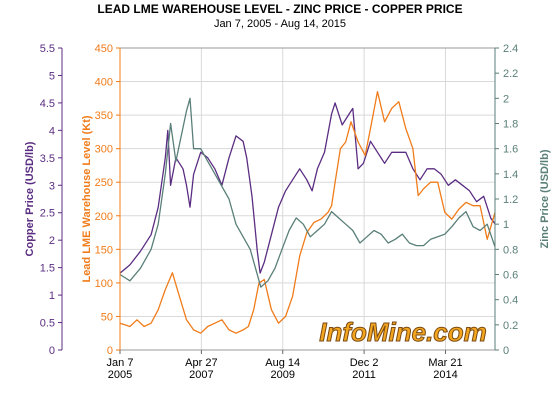 This screenshot has height=400, width=560. What do you see at coordinates (30, 198) in the screenshot?
I see `copper-axis-label: Copper Price (USD/lb)` at bounding box center [30, 198].